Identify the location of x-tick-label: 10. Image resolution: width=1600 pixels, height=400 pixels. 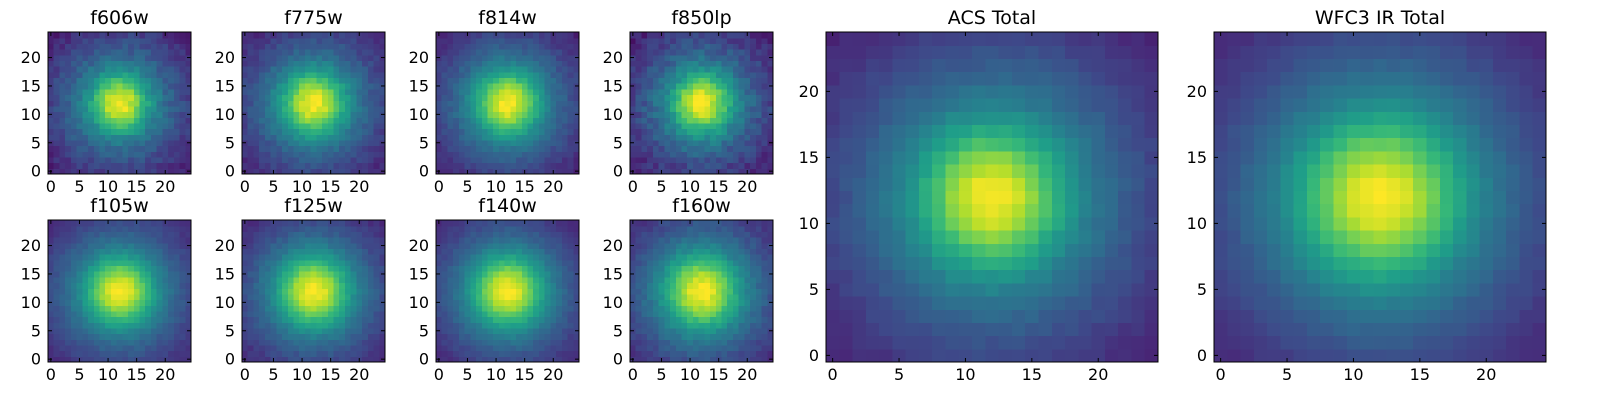
(496, 186).